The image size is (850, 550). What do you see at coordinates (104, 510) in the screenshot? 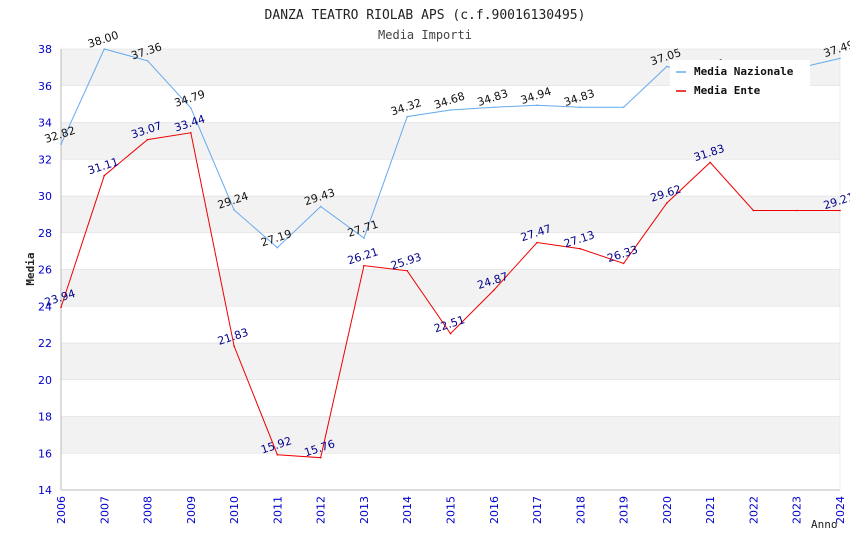
I see `x-tick-label: 2007` at bounding box center [104, 510].